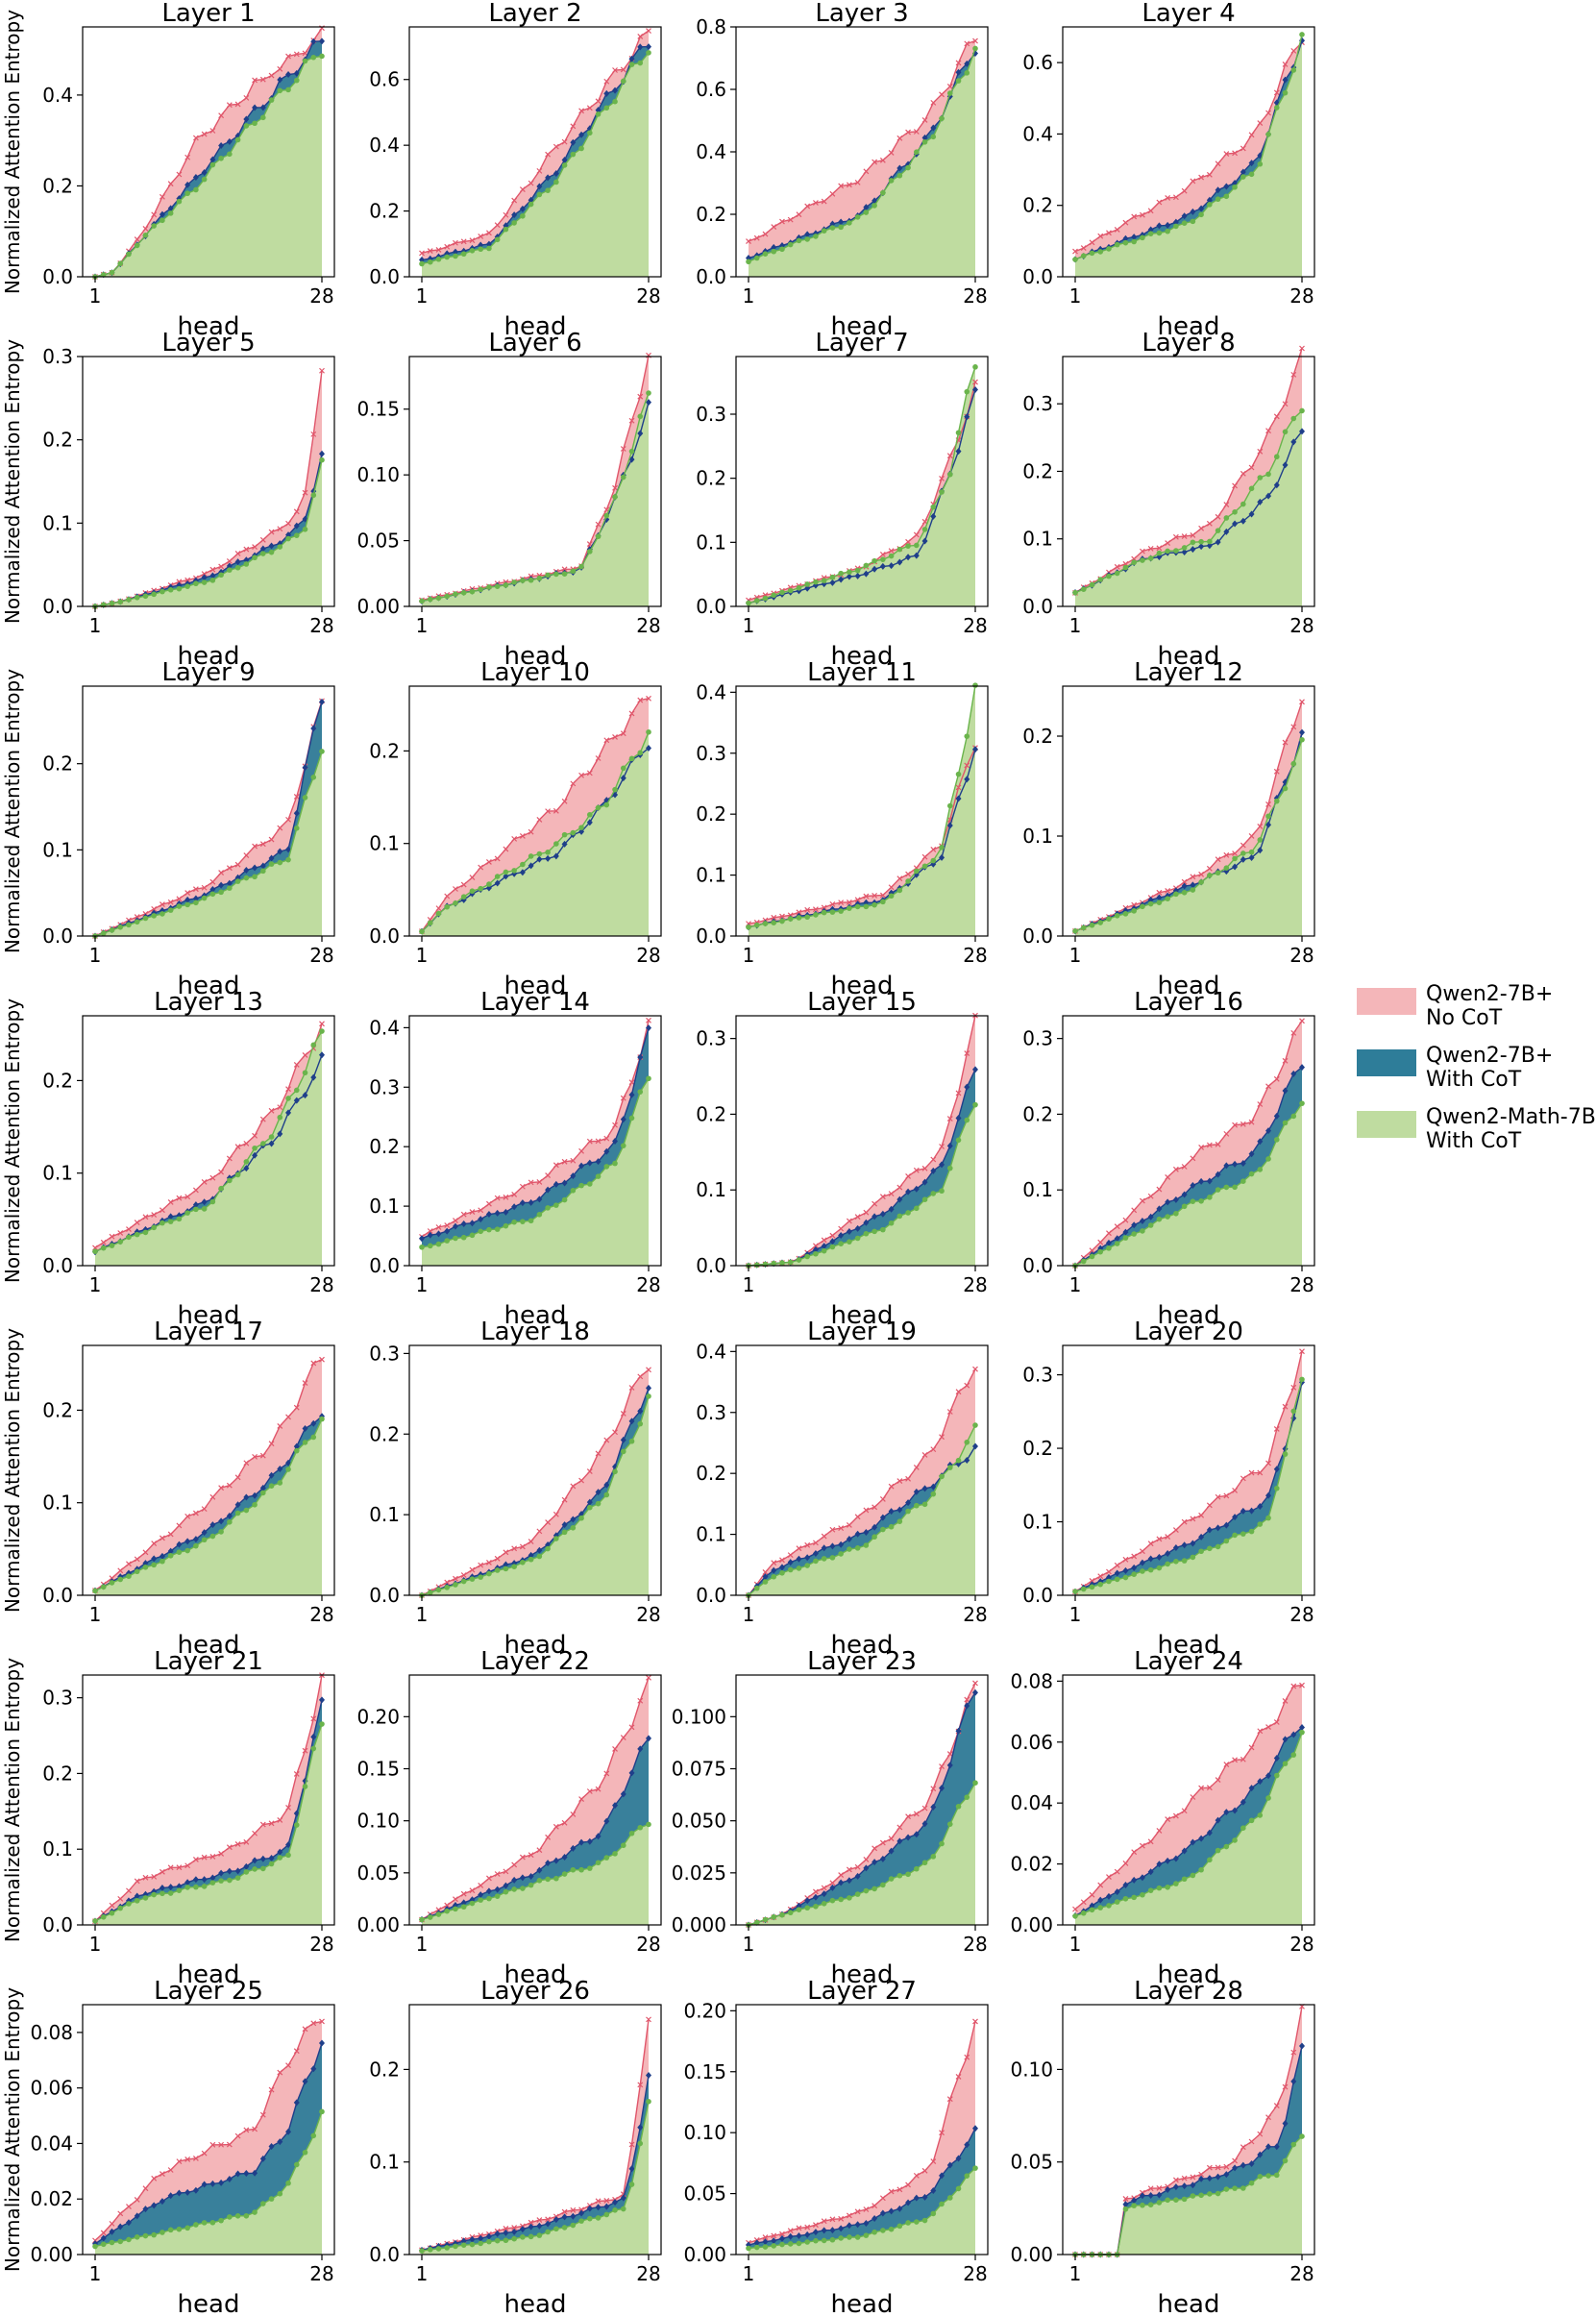 The image size is (1596, 2317). What do you see at coordinates (95, 1945) in the screenshot?
I see `x-tick-label: 1` at bounding box center [95, 1945].